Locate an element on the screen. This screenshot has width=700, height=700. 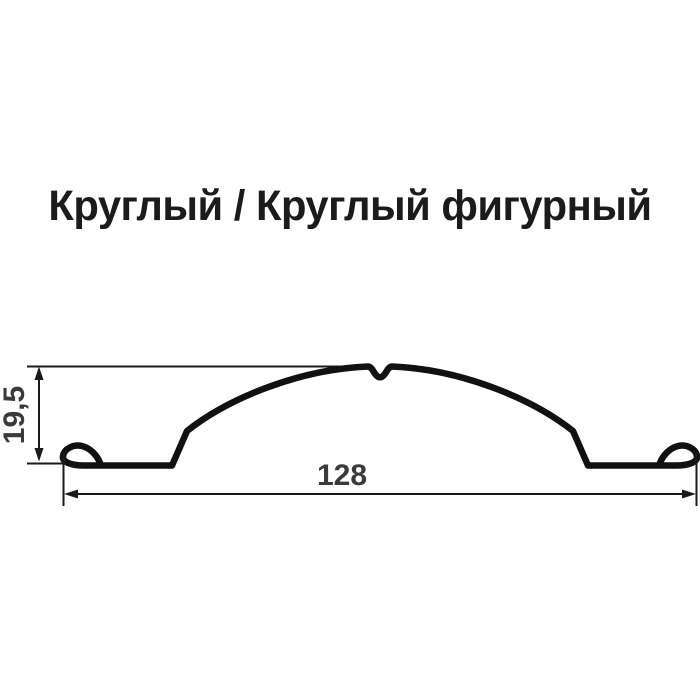
width-dimension-label: 128 is located at coordinates (342, 475).